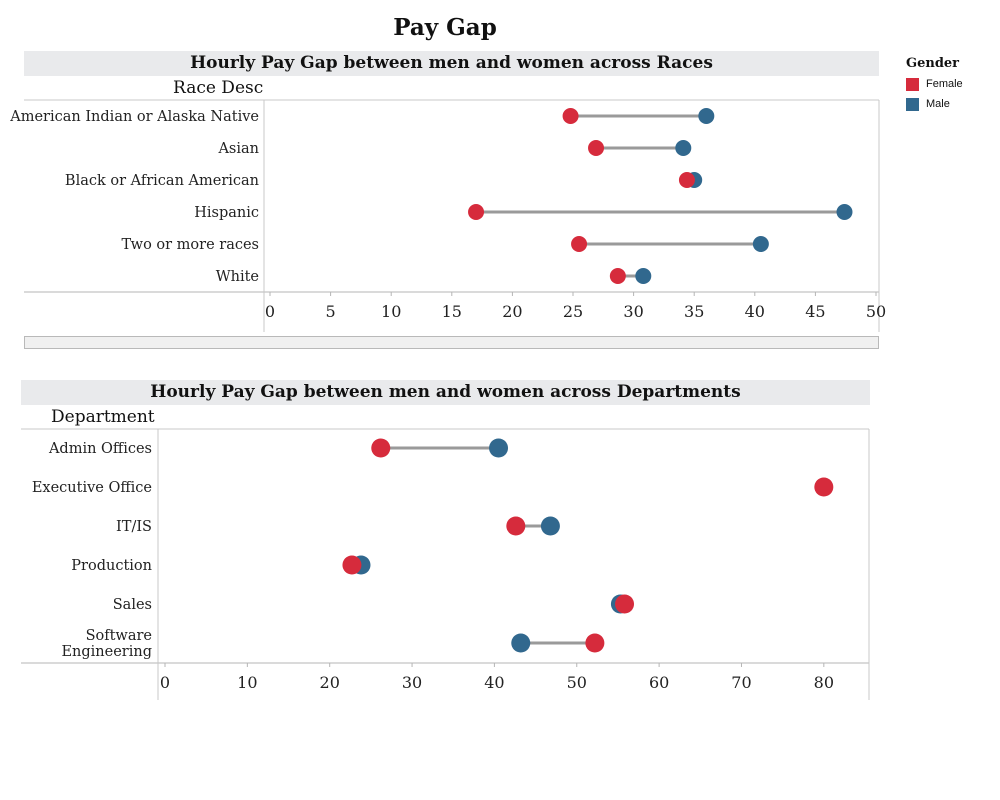 This screenshot has width=1000, height=800. Describe the element at coordinates (706, 116) in the screenshot. I see `race-male-point-american-indian-or-alaska-native` at that location.